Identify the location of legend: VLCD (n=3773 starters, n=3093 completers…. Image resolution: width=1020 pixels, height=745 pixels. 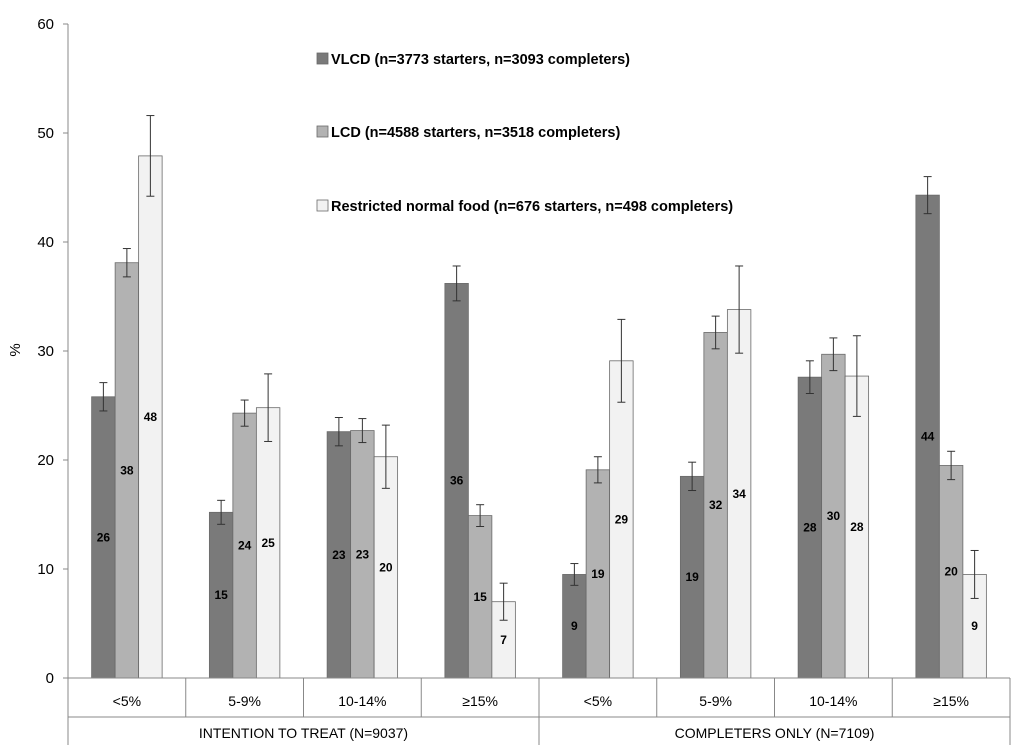
(524, 133).